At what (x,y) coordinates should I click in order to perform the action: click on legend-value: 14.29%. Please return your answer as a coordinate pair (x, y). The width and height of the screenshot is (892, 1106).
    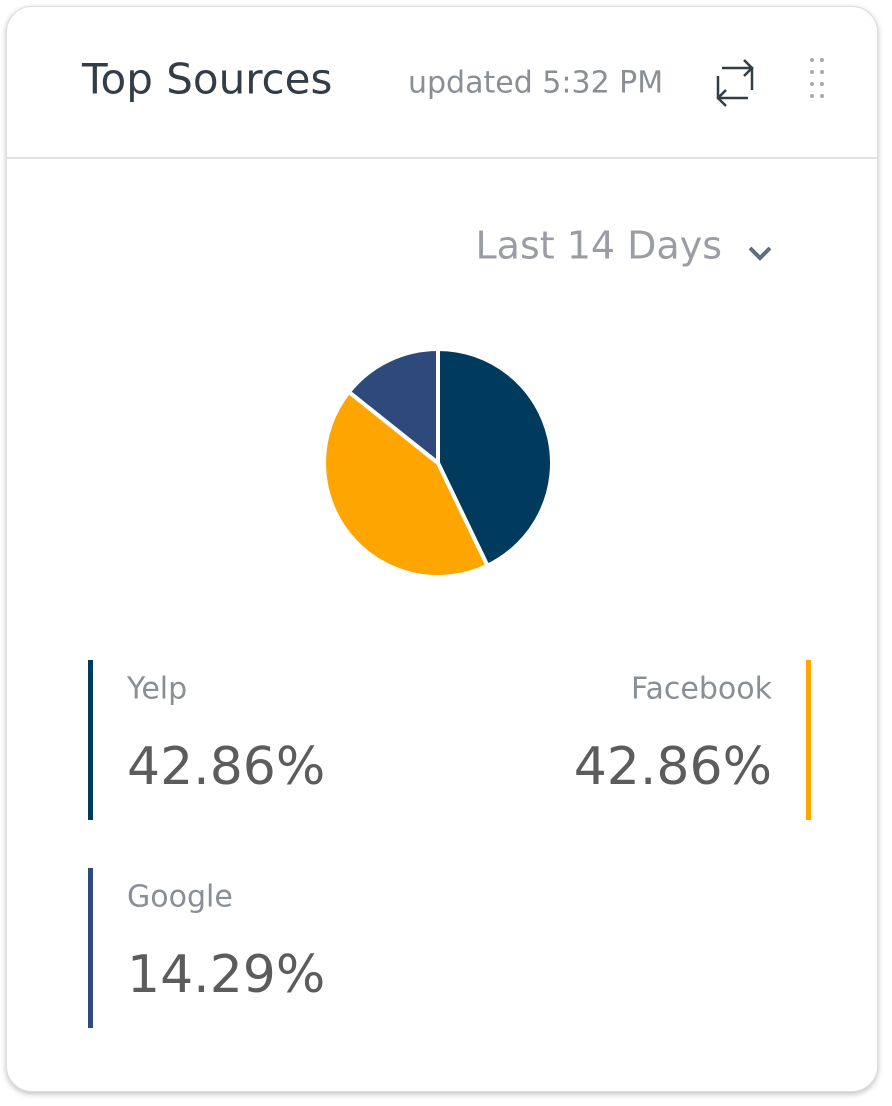
    Looking at the image, I should click on (226, 975).